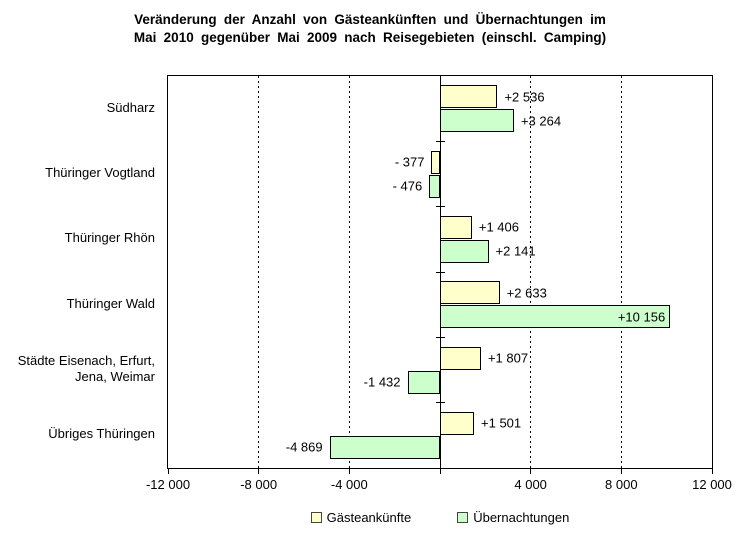 Image resolution: width=740 pixels, height=543 pixels. What do you see at coordinates (621, 484) in the screenshot?
I see `x-tick-label: 8 000` at bounding box center [621, 484].